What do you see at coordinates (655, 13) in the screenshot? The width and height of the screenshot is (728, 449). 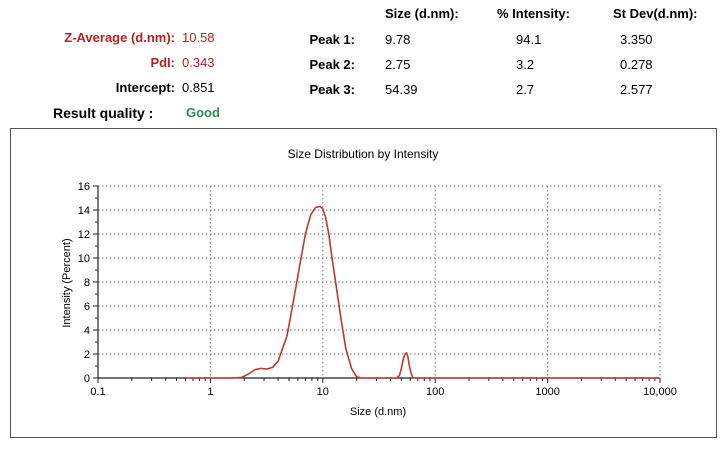 I see `col-header-stdev: St Dev(d.nm):` at bounding box center [655, 13].